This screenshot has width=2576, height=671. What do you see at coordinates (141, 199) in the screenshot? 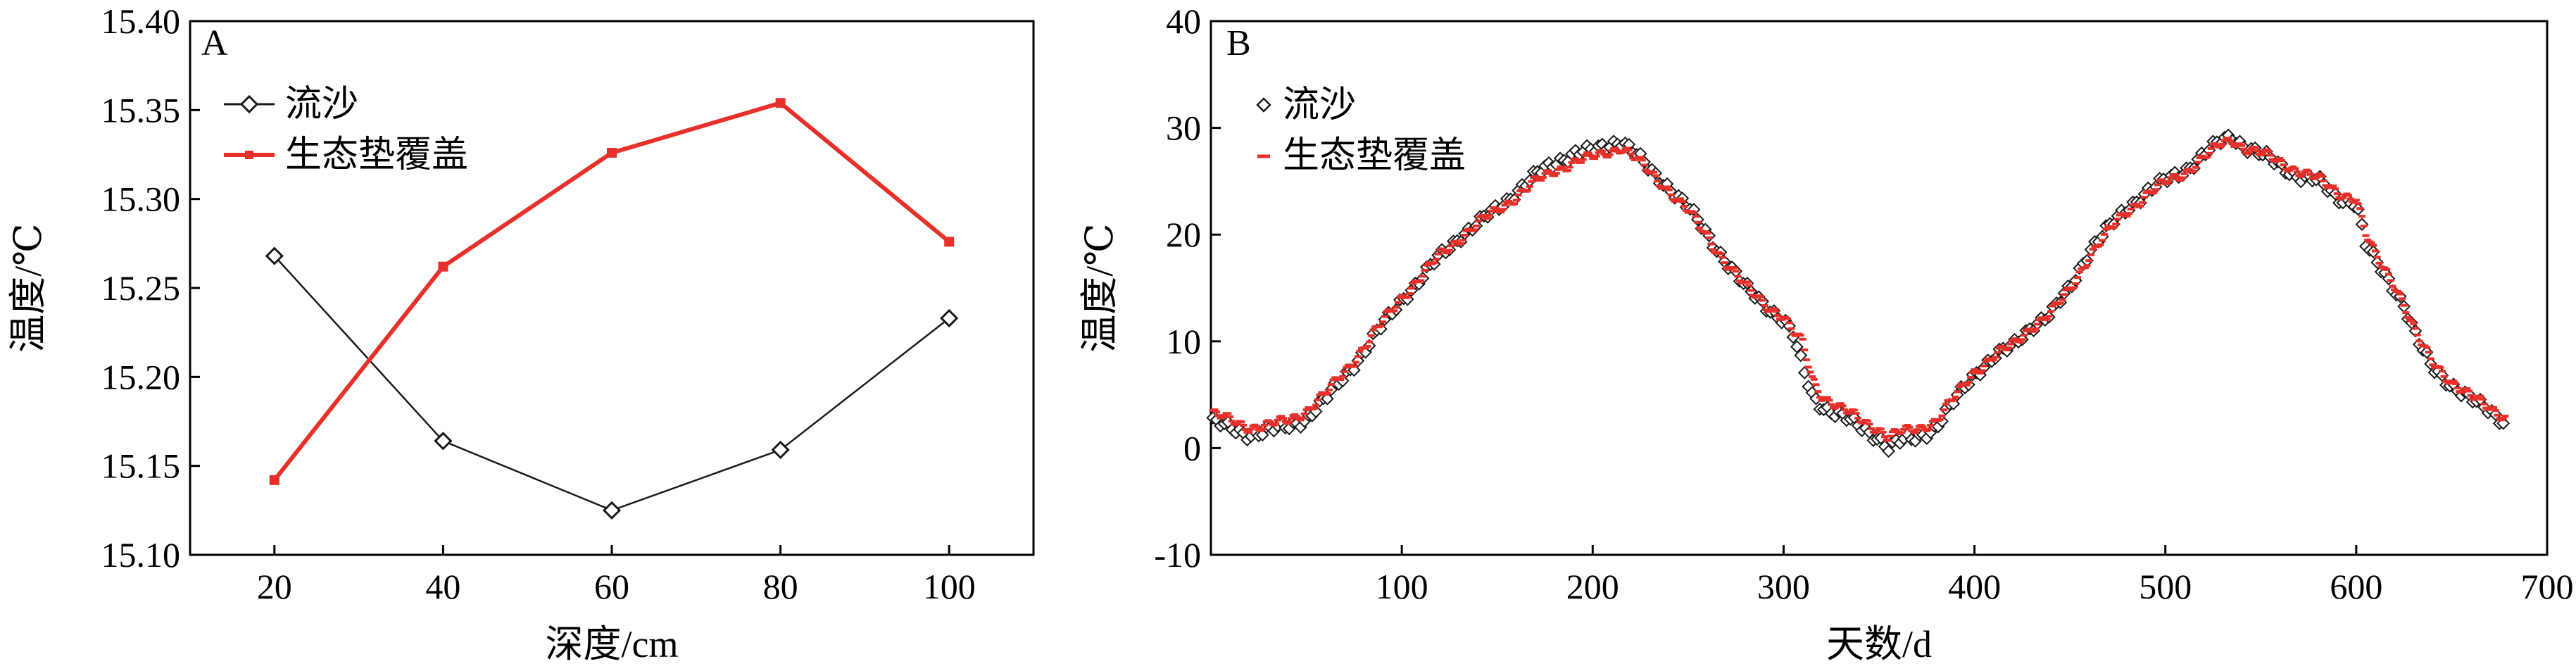
I see `panel-a-y-tick-label: 15.30` at bounding box center [141, 199].